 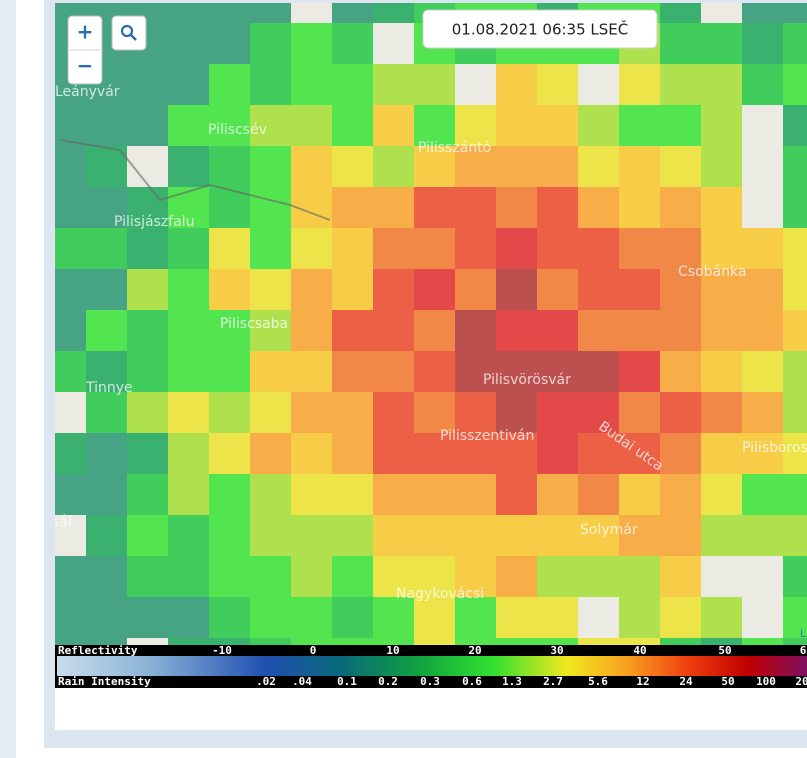 I want to click on panel-footer, so click(x=431, y=709).